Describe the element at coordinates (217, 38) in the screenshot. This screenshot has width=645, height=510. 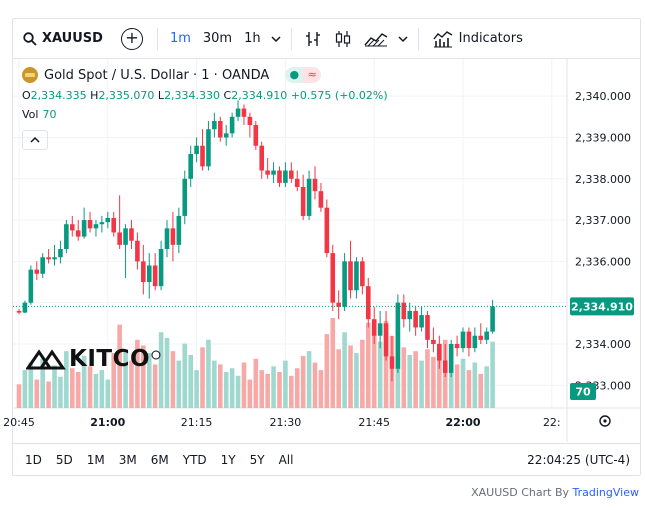
I see `interval-30m: 30m` at that location.